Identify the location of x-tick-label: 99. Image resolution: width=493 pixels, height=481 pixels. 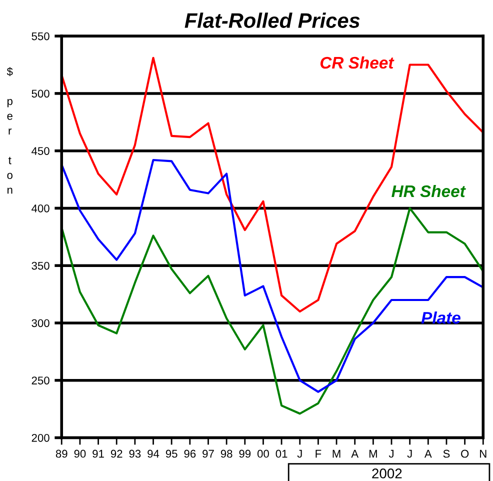
(245, 454).